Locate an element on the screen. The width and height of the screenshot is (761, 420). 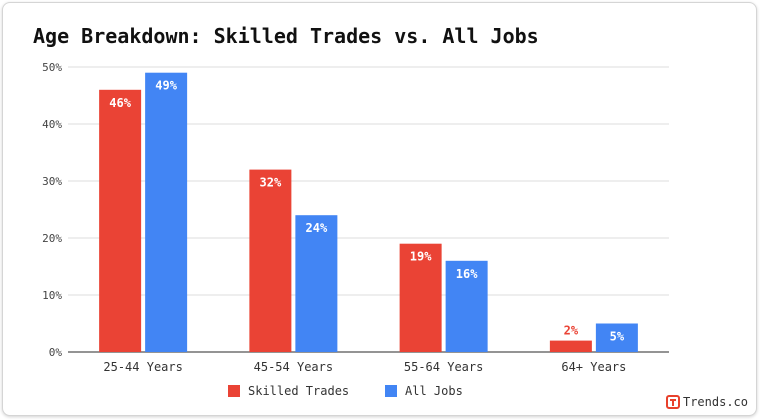
brand-name: Trends.co is located at coordinates (715, 402).